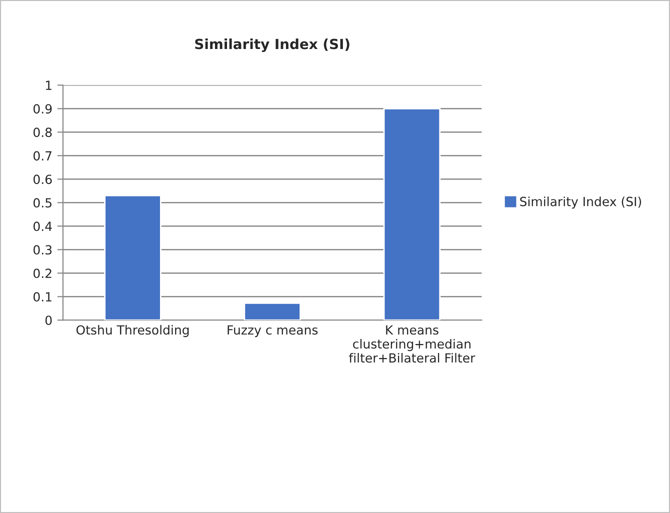  What do you see at coordinates (412, 344) in the screenshot?
I see `x-tick-label: K means clustering+median filter+Bilateral Filter` at bounding box center [412, 344].